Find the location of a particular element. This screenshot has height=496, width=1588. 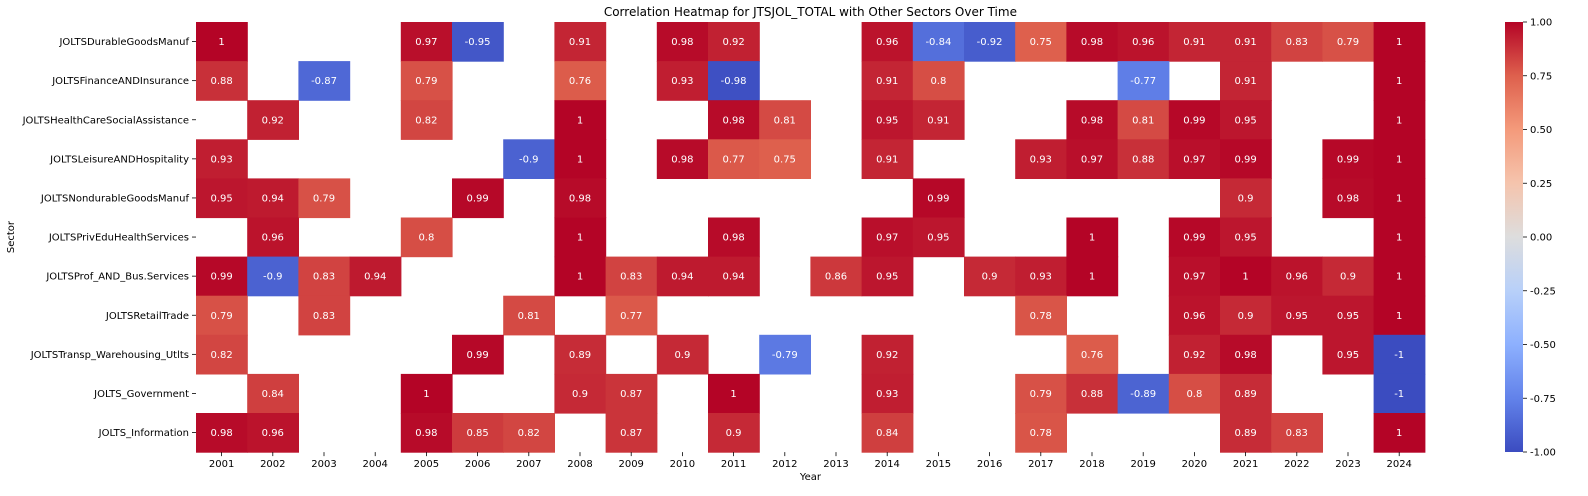

cell-value-label: 0.89 is located at coordinates (580, 355).